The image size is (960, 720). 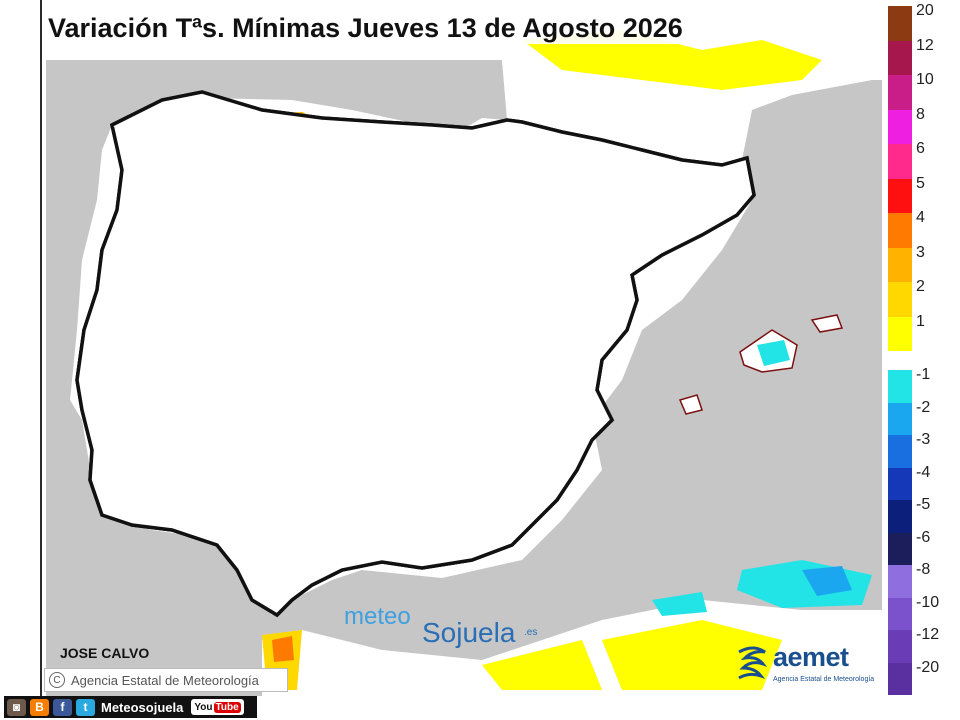 I want to click on meteosojuela-watermark: meteo Sojuela .es, so click(x=454, y=628).